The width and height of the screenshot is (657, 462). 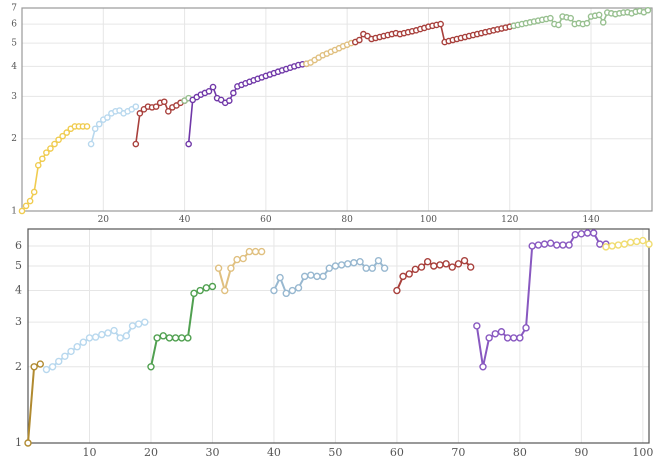 What do you see at coordinates (89, 452) in the screenshot?
I see `x-tick-label: 10` at bounding box center [89, 452].